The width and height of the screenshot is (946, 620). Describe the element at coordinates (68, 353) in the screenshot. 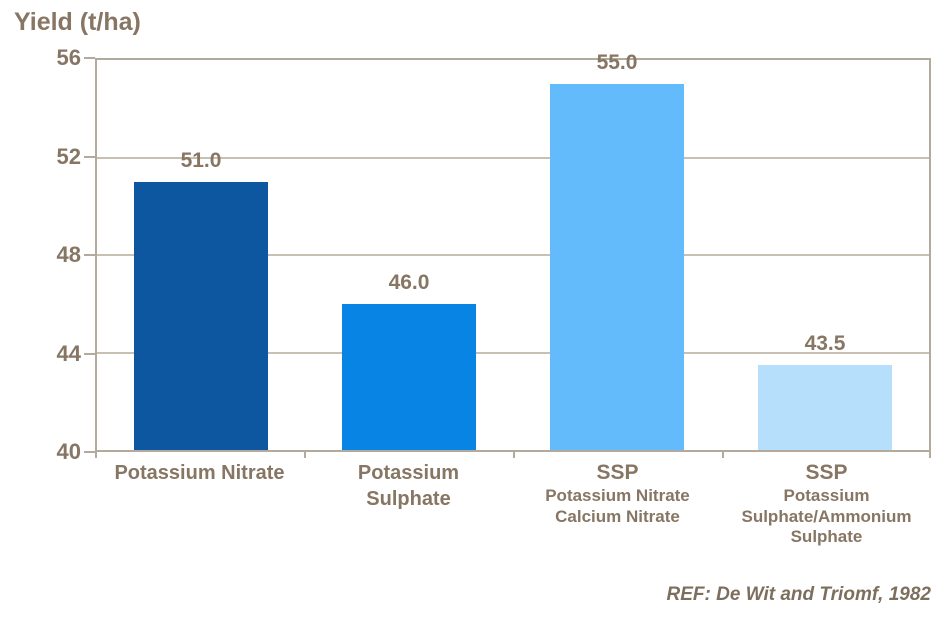

I see `y-tick-label: 44` at that location.